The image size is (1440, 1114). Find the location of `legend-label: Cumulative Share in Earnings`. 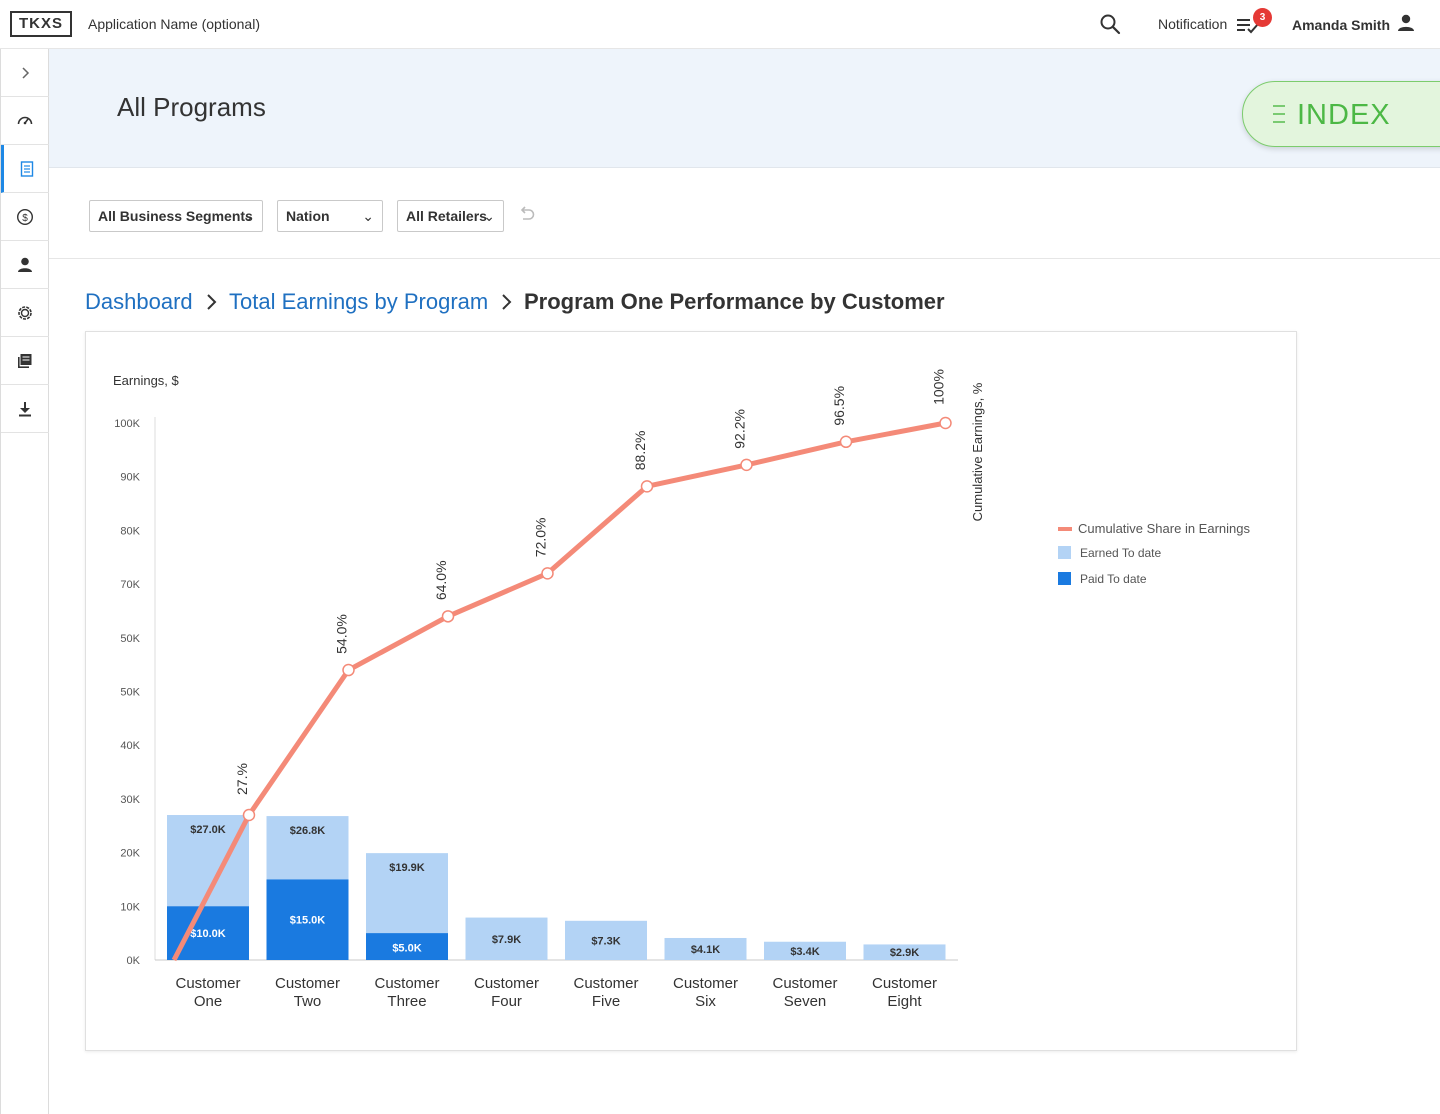

legend-label: Cumulative Share in Earnings is located at coordinates (1164, 528).